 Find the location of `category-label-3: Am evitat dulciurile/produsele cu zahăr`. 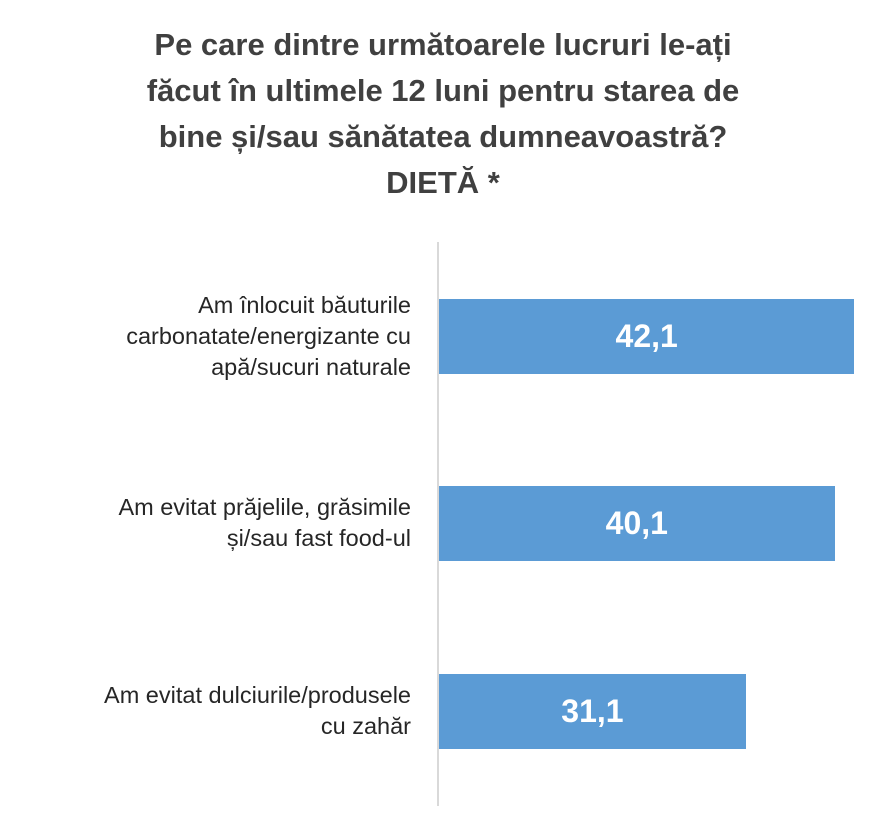

category-label-3: Am evitat dulciurile/produsele cu zahăr is located at coordinates (205, 711).